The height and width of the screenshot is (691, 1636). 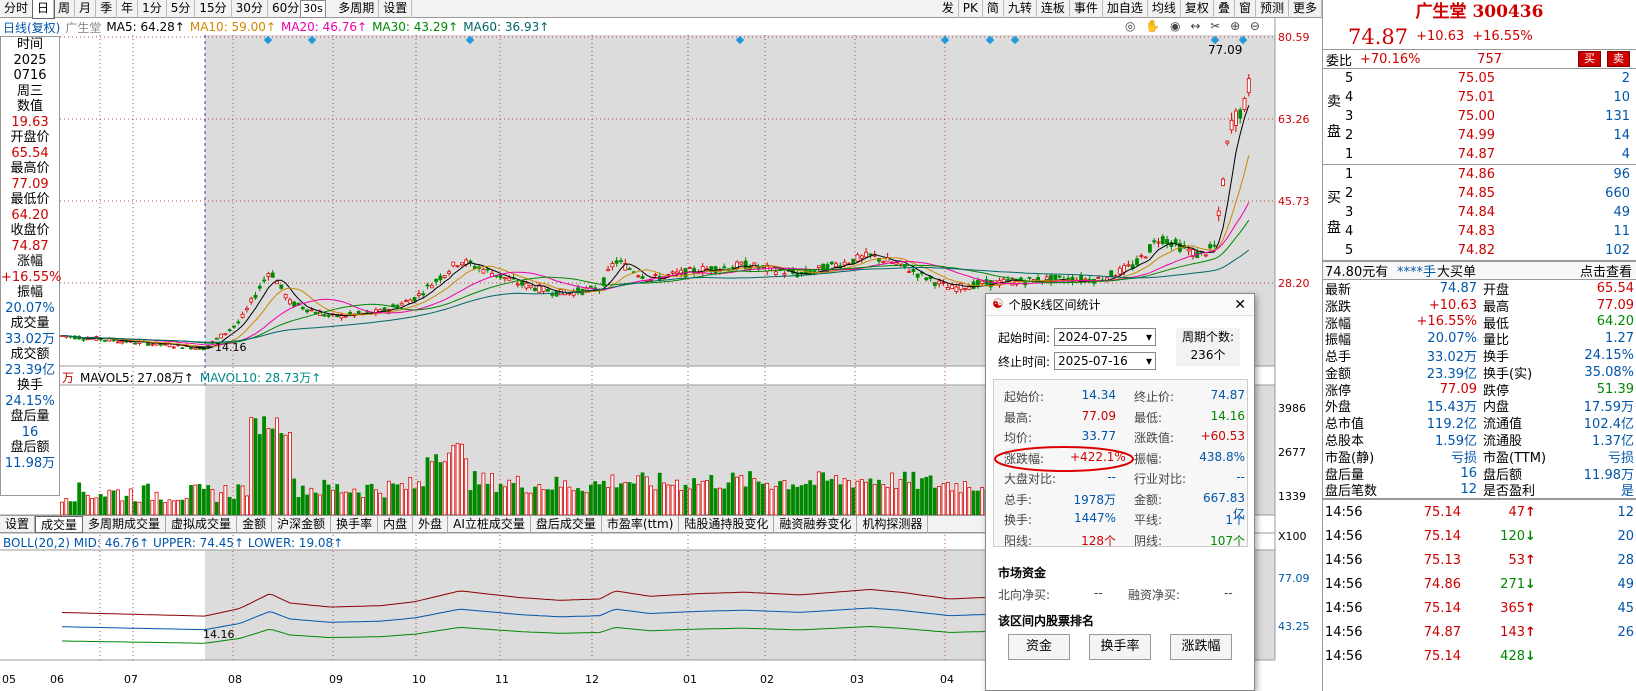 I want to click on tab-10: 盘后成交量, so click(x=566, y=524).